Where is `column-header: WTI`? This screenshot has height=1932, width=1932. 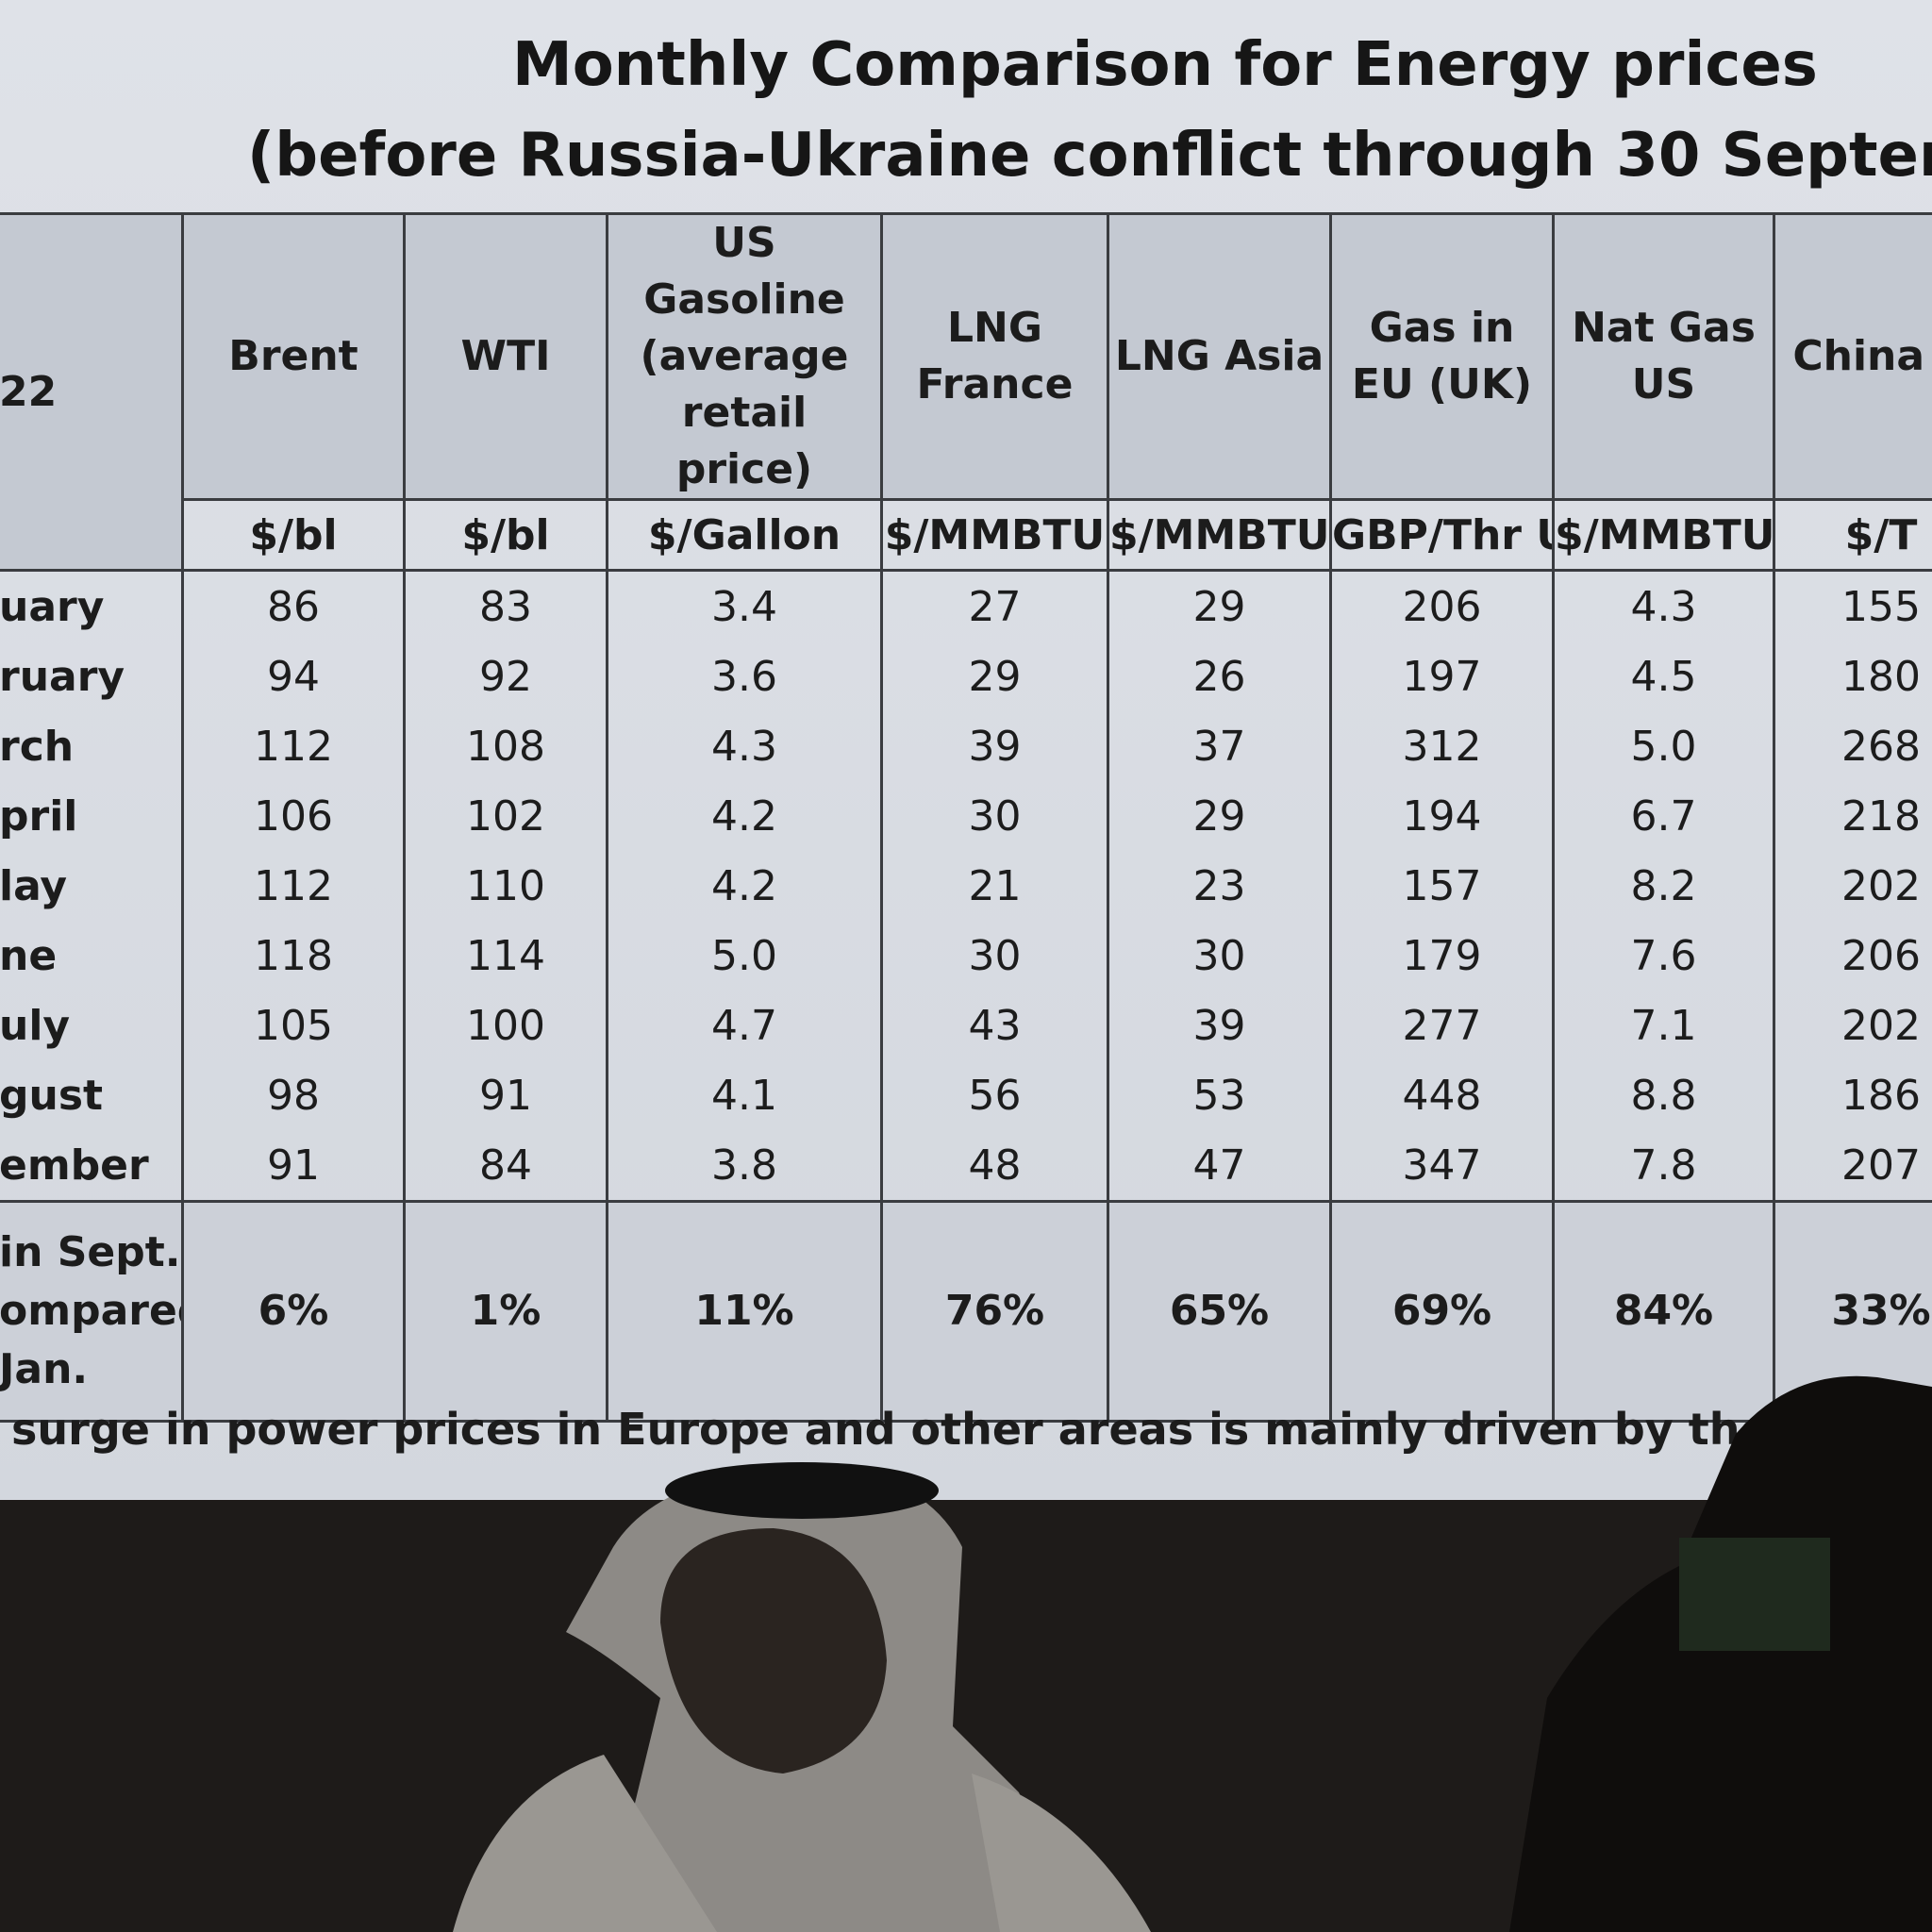
column-header: WTI is located at coordinates (506, 356).